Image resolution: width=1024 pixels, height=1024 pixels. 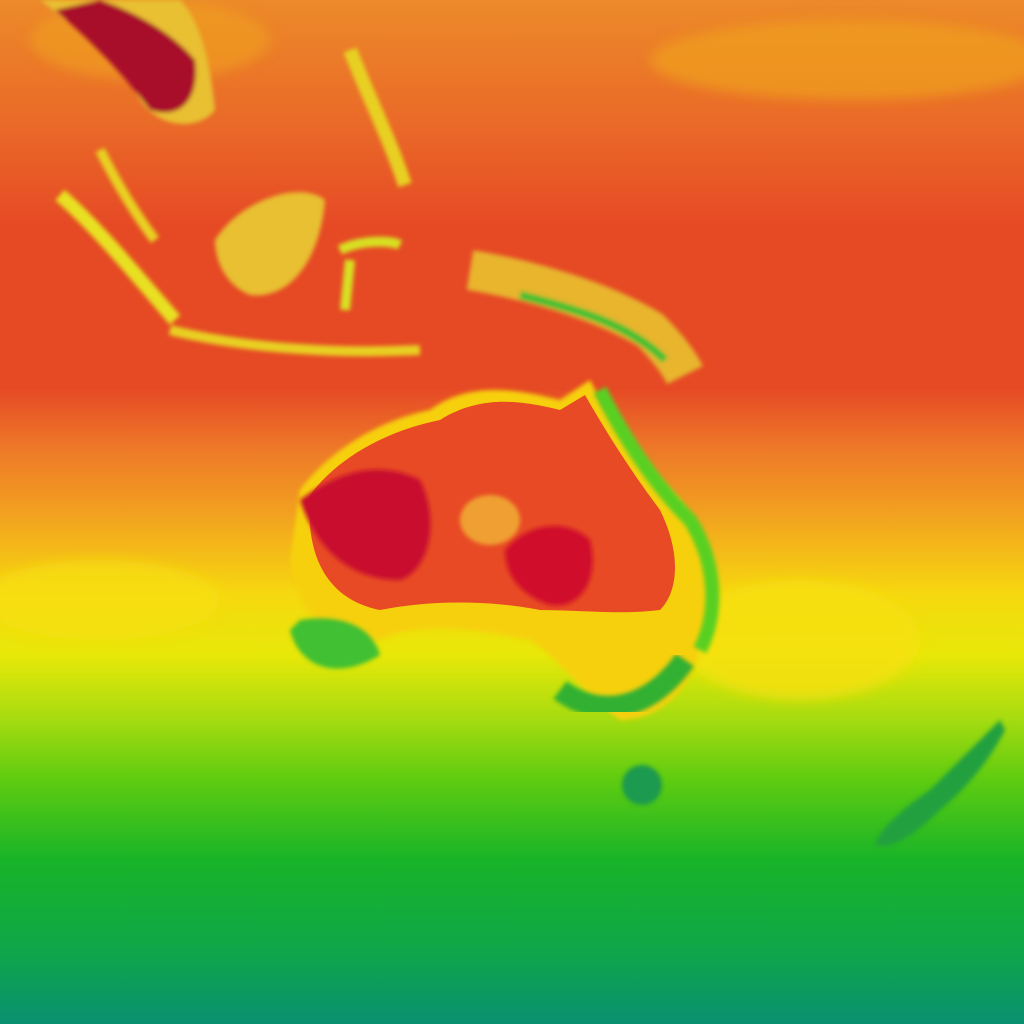 What do you see at coordinates (505, 550) in the screenshot?
I see `australia` at bounding box center [505, 550].